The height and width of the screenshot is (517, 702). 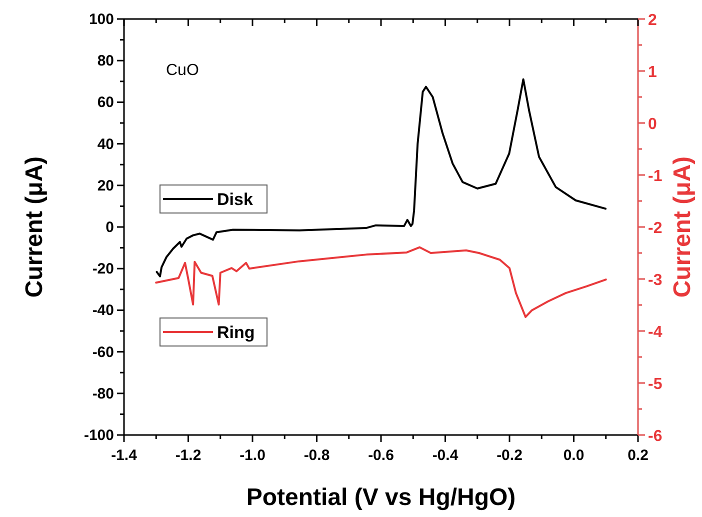 I want to click on y2-tick-label: -4, so click(x=655, y=332).